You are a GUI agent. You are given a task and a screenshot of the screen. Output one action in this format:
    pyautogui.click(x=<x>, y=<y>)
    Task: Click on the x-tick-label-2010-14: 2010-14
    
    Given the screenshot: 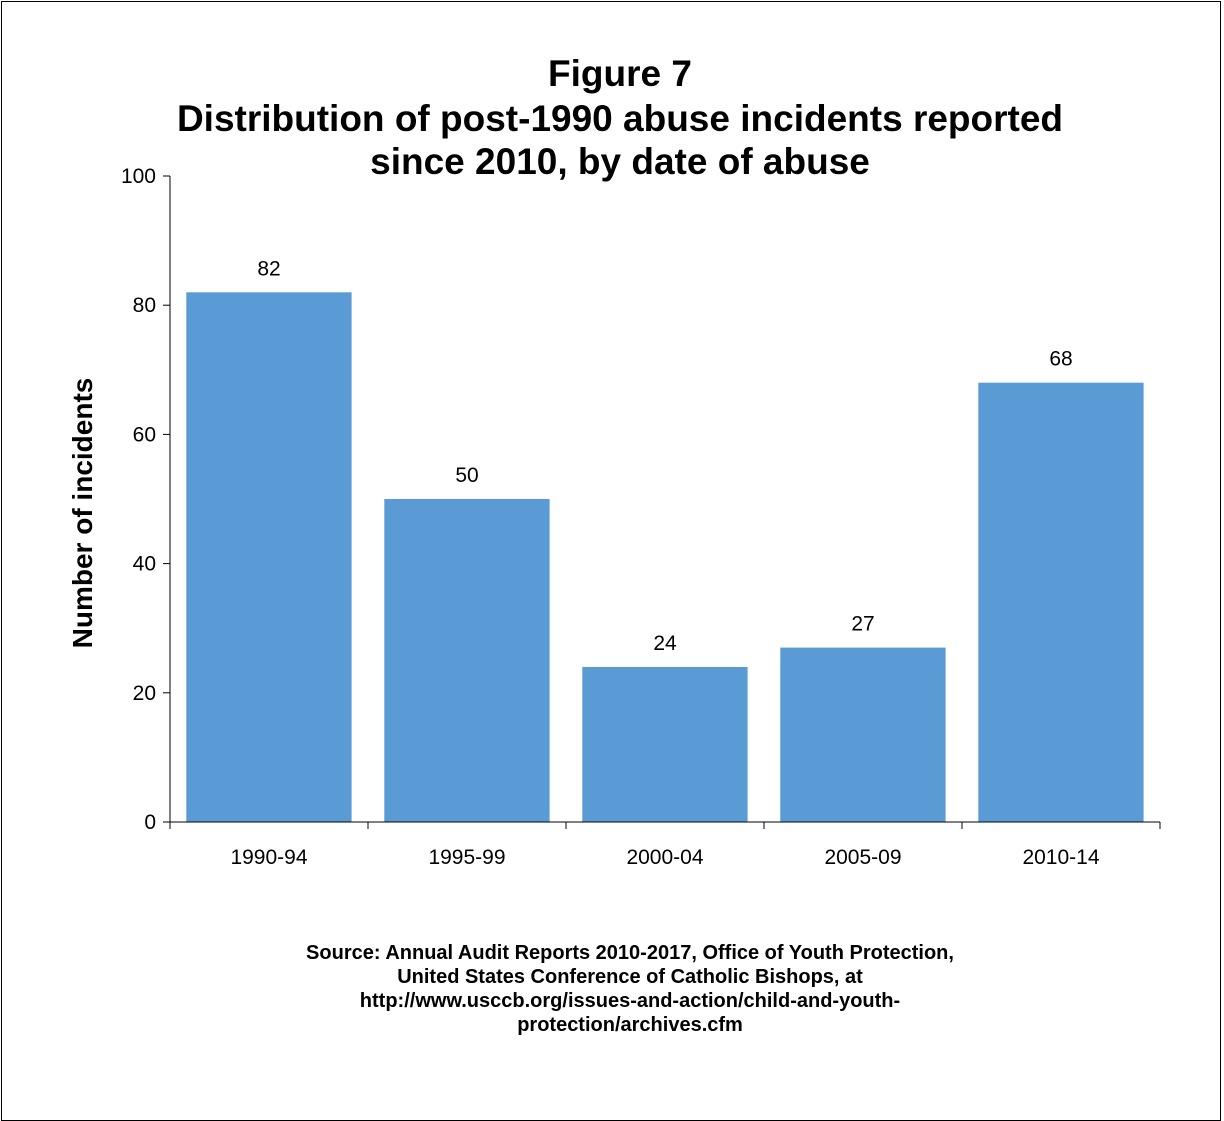 What is the action you would take?
    pyautogui.click(x=1060, y=857)
    